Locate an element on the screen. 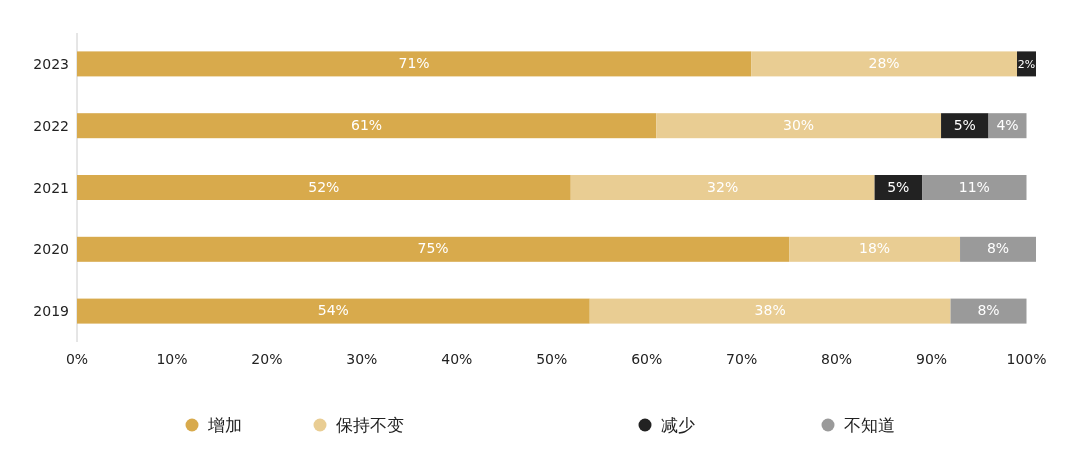 This screenshot has height=472, width=1080. data-label: 75% is located at coordinates (433, 248).